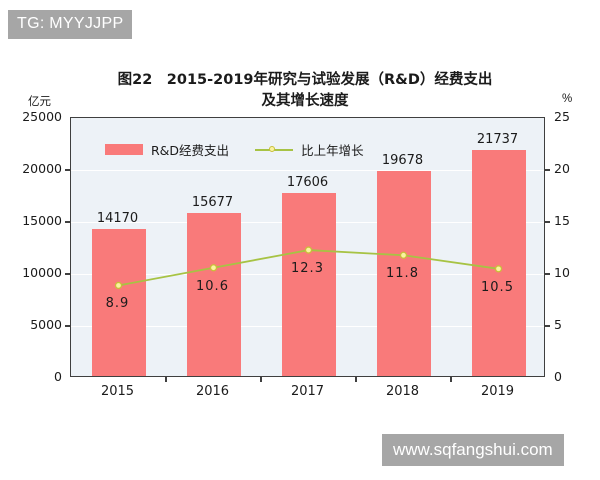 The height and width of the screenshot is (480, 600). I want to click on left-axis-tick-labels: 0 5000 10000 15000 20000 25000, so click(31, 246).